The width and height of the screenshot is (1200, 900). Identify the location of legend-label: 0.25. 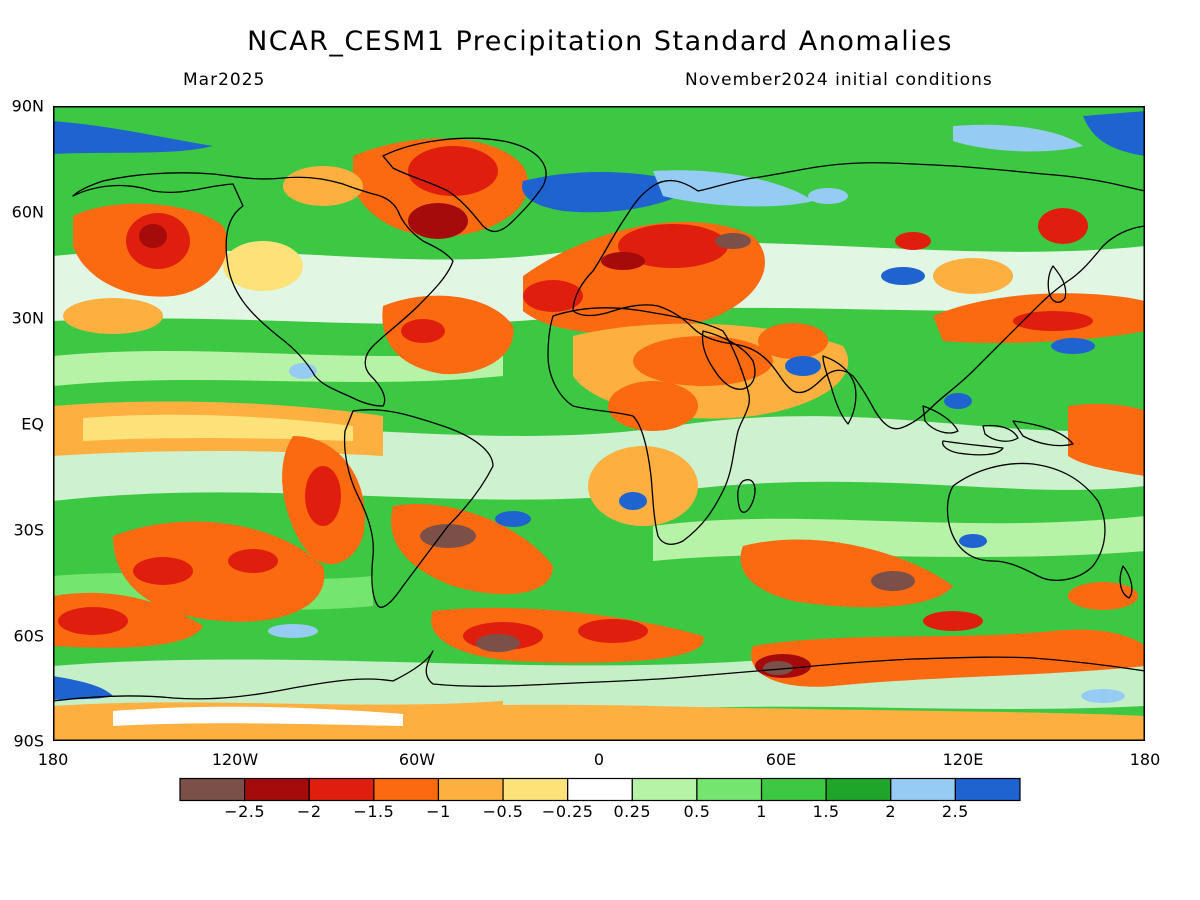
(632, 811).